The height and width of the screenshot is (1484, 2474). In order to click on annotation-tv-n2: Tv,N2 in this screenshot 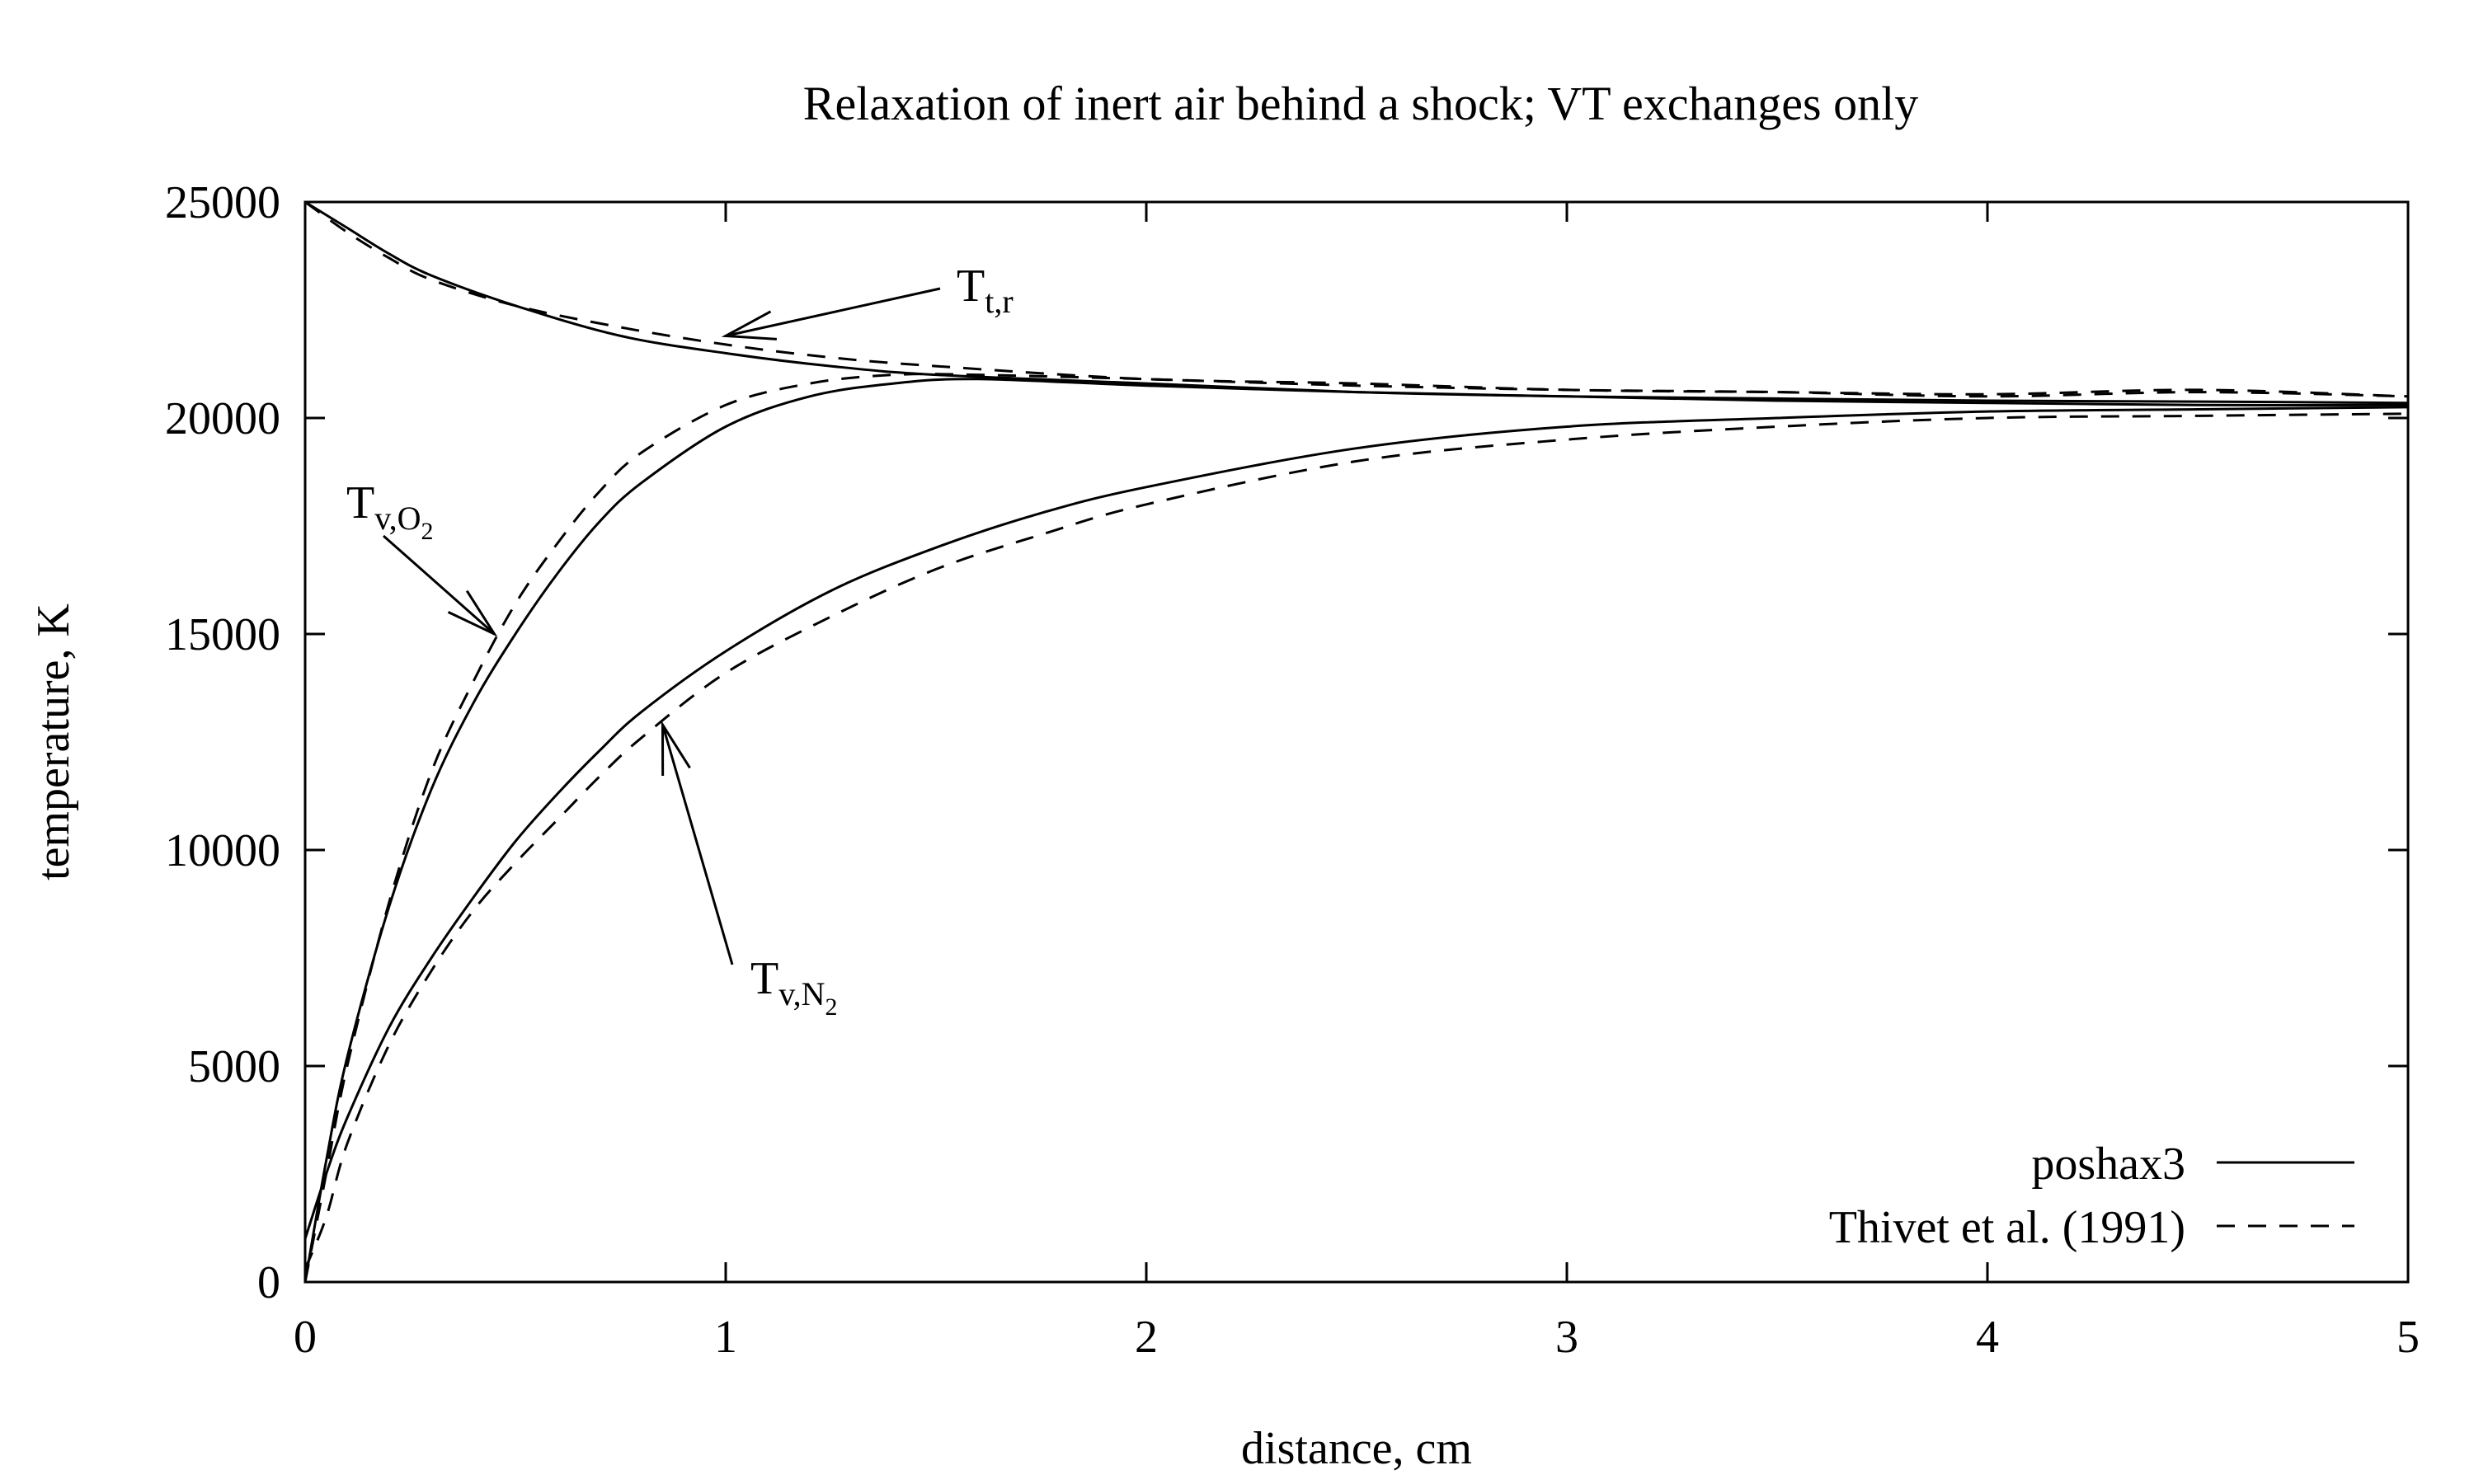, I will do `click(794, 987)`.